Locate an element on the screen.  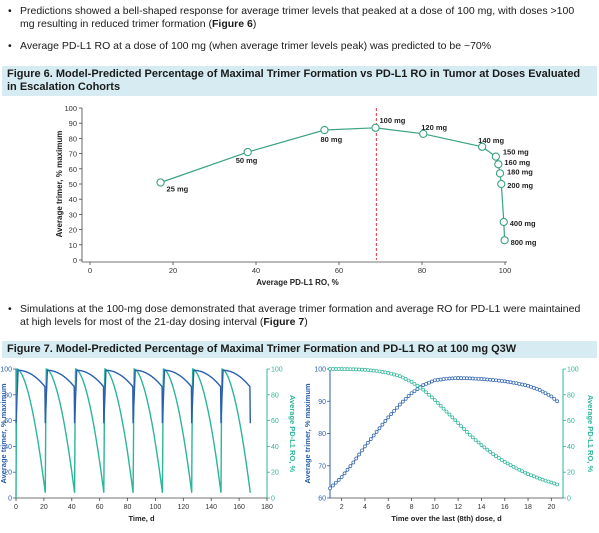
x-tick-label: 120 is located at coordinates (183, 507).